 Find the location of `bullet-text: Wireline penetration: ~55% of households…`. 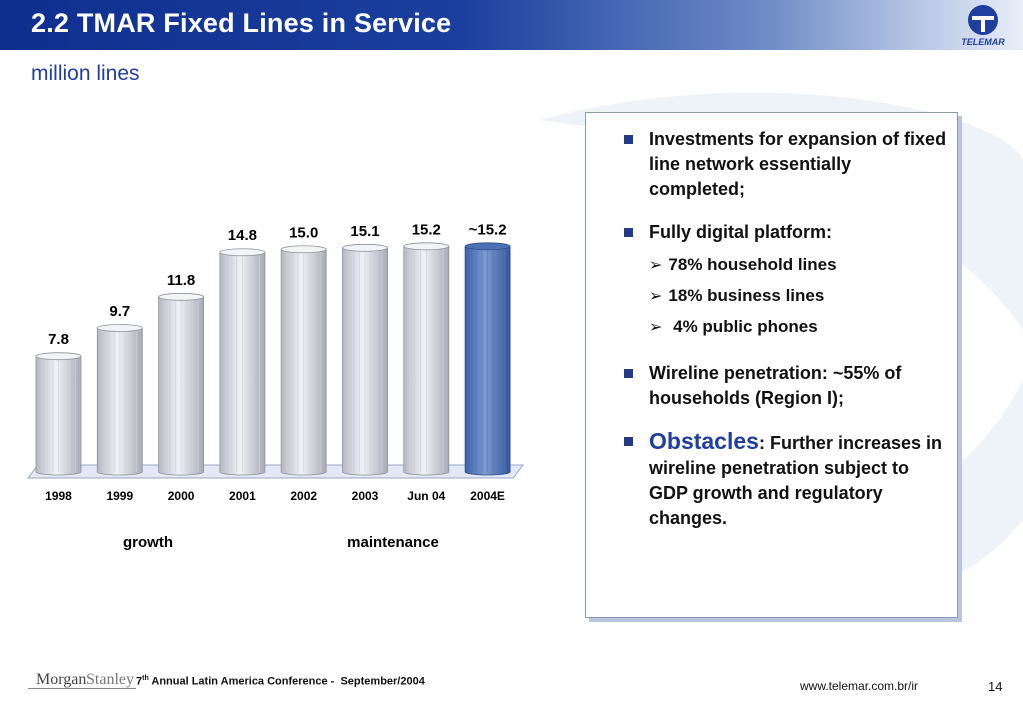

bullet-text: Wireline penetration: ~55% of households… is located at coordinates (775, 385).